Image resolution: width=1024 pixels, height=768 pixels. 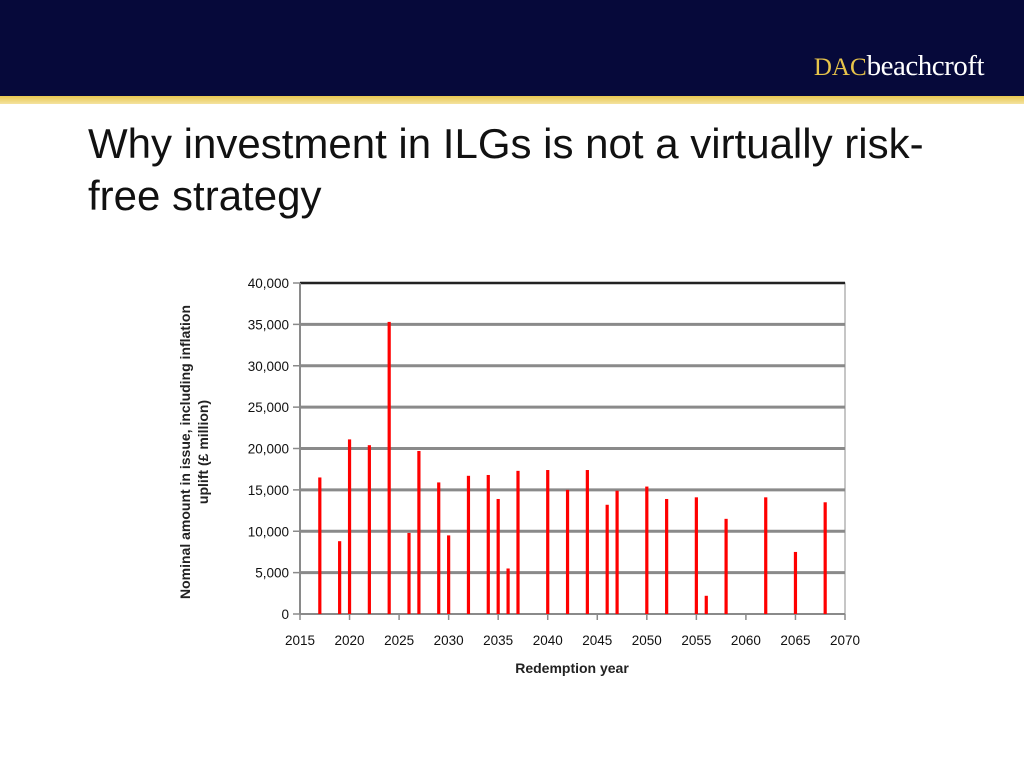 What do you see at coordinates (512, 100) in the screenshot?
I see `header-divider` at bounding box center [512, 100].